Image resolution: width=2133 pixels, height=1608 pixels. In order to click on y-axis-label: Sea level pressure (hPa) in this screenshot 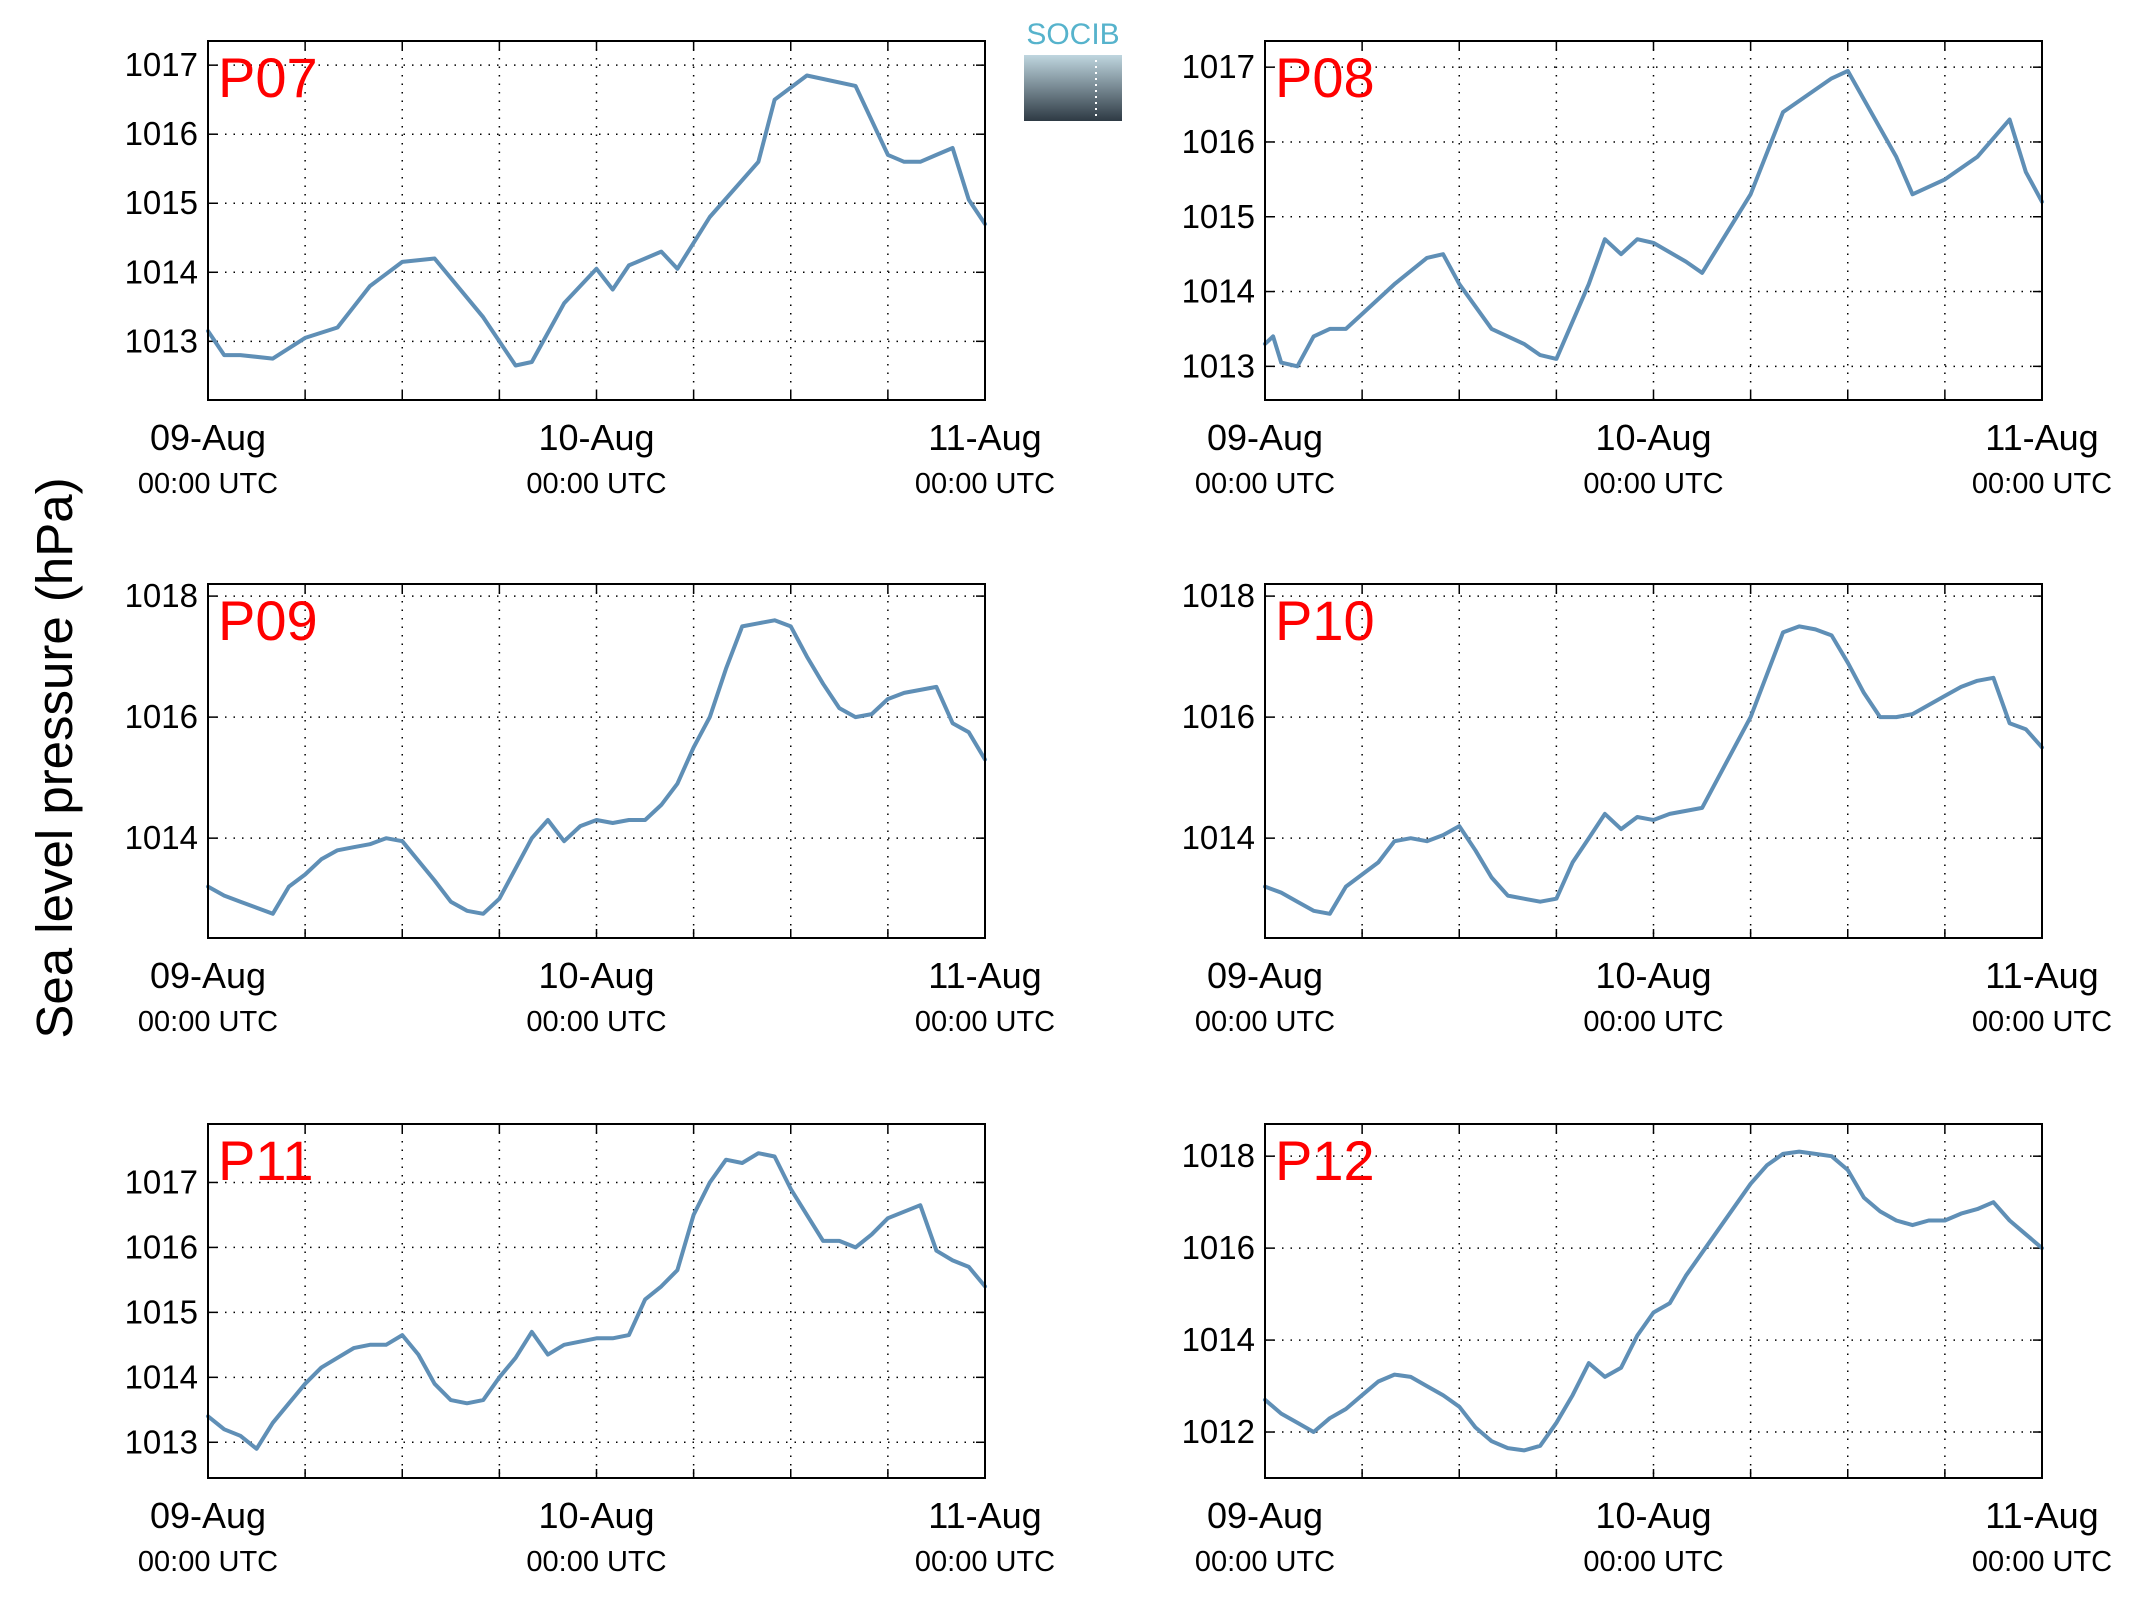, I will do `click(54, 757)`.